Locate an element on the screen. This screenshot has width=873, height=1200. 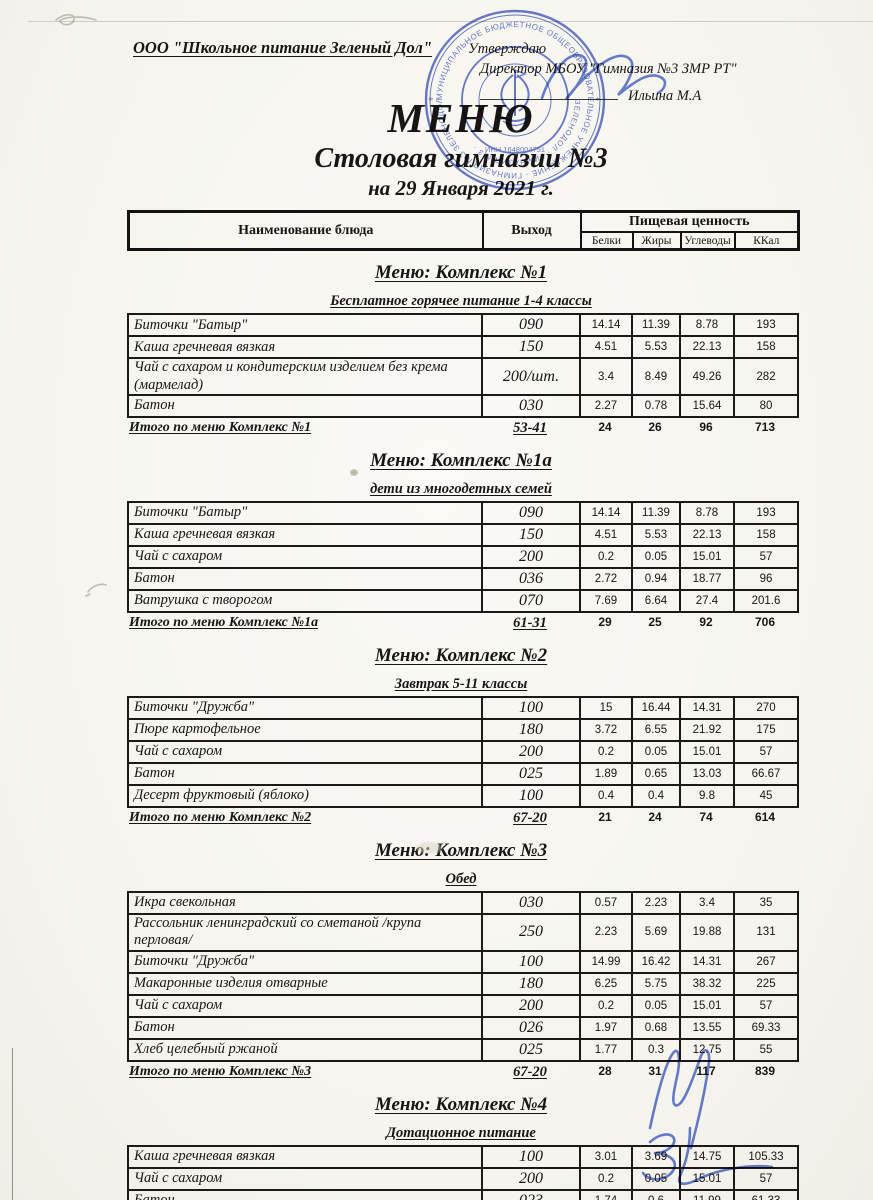
total-fat: 31 is located at coordinates (655, 1070).